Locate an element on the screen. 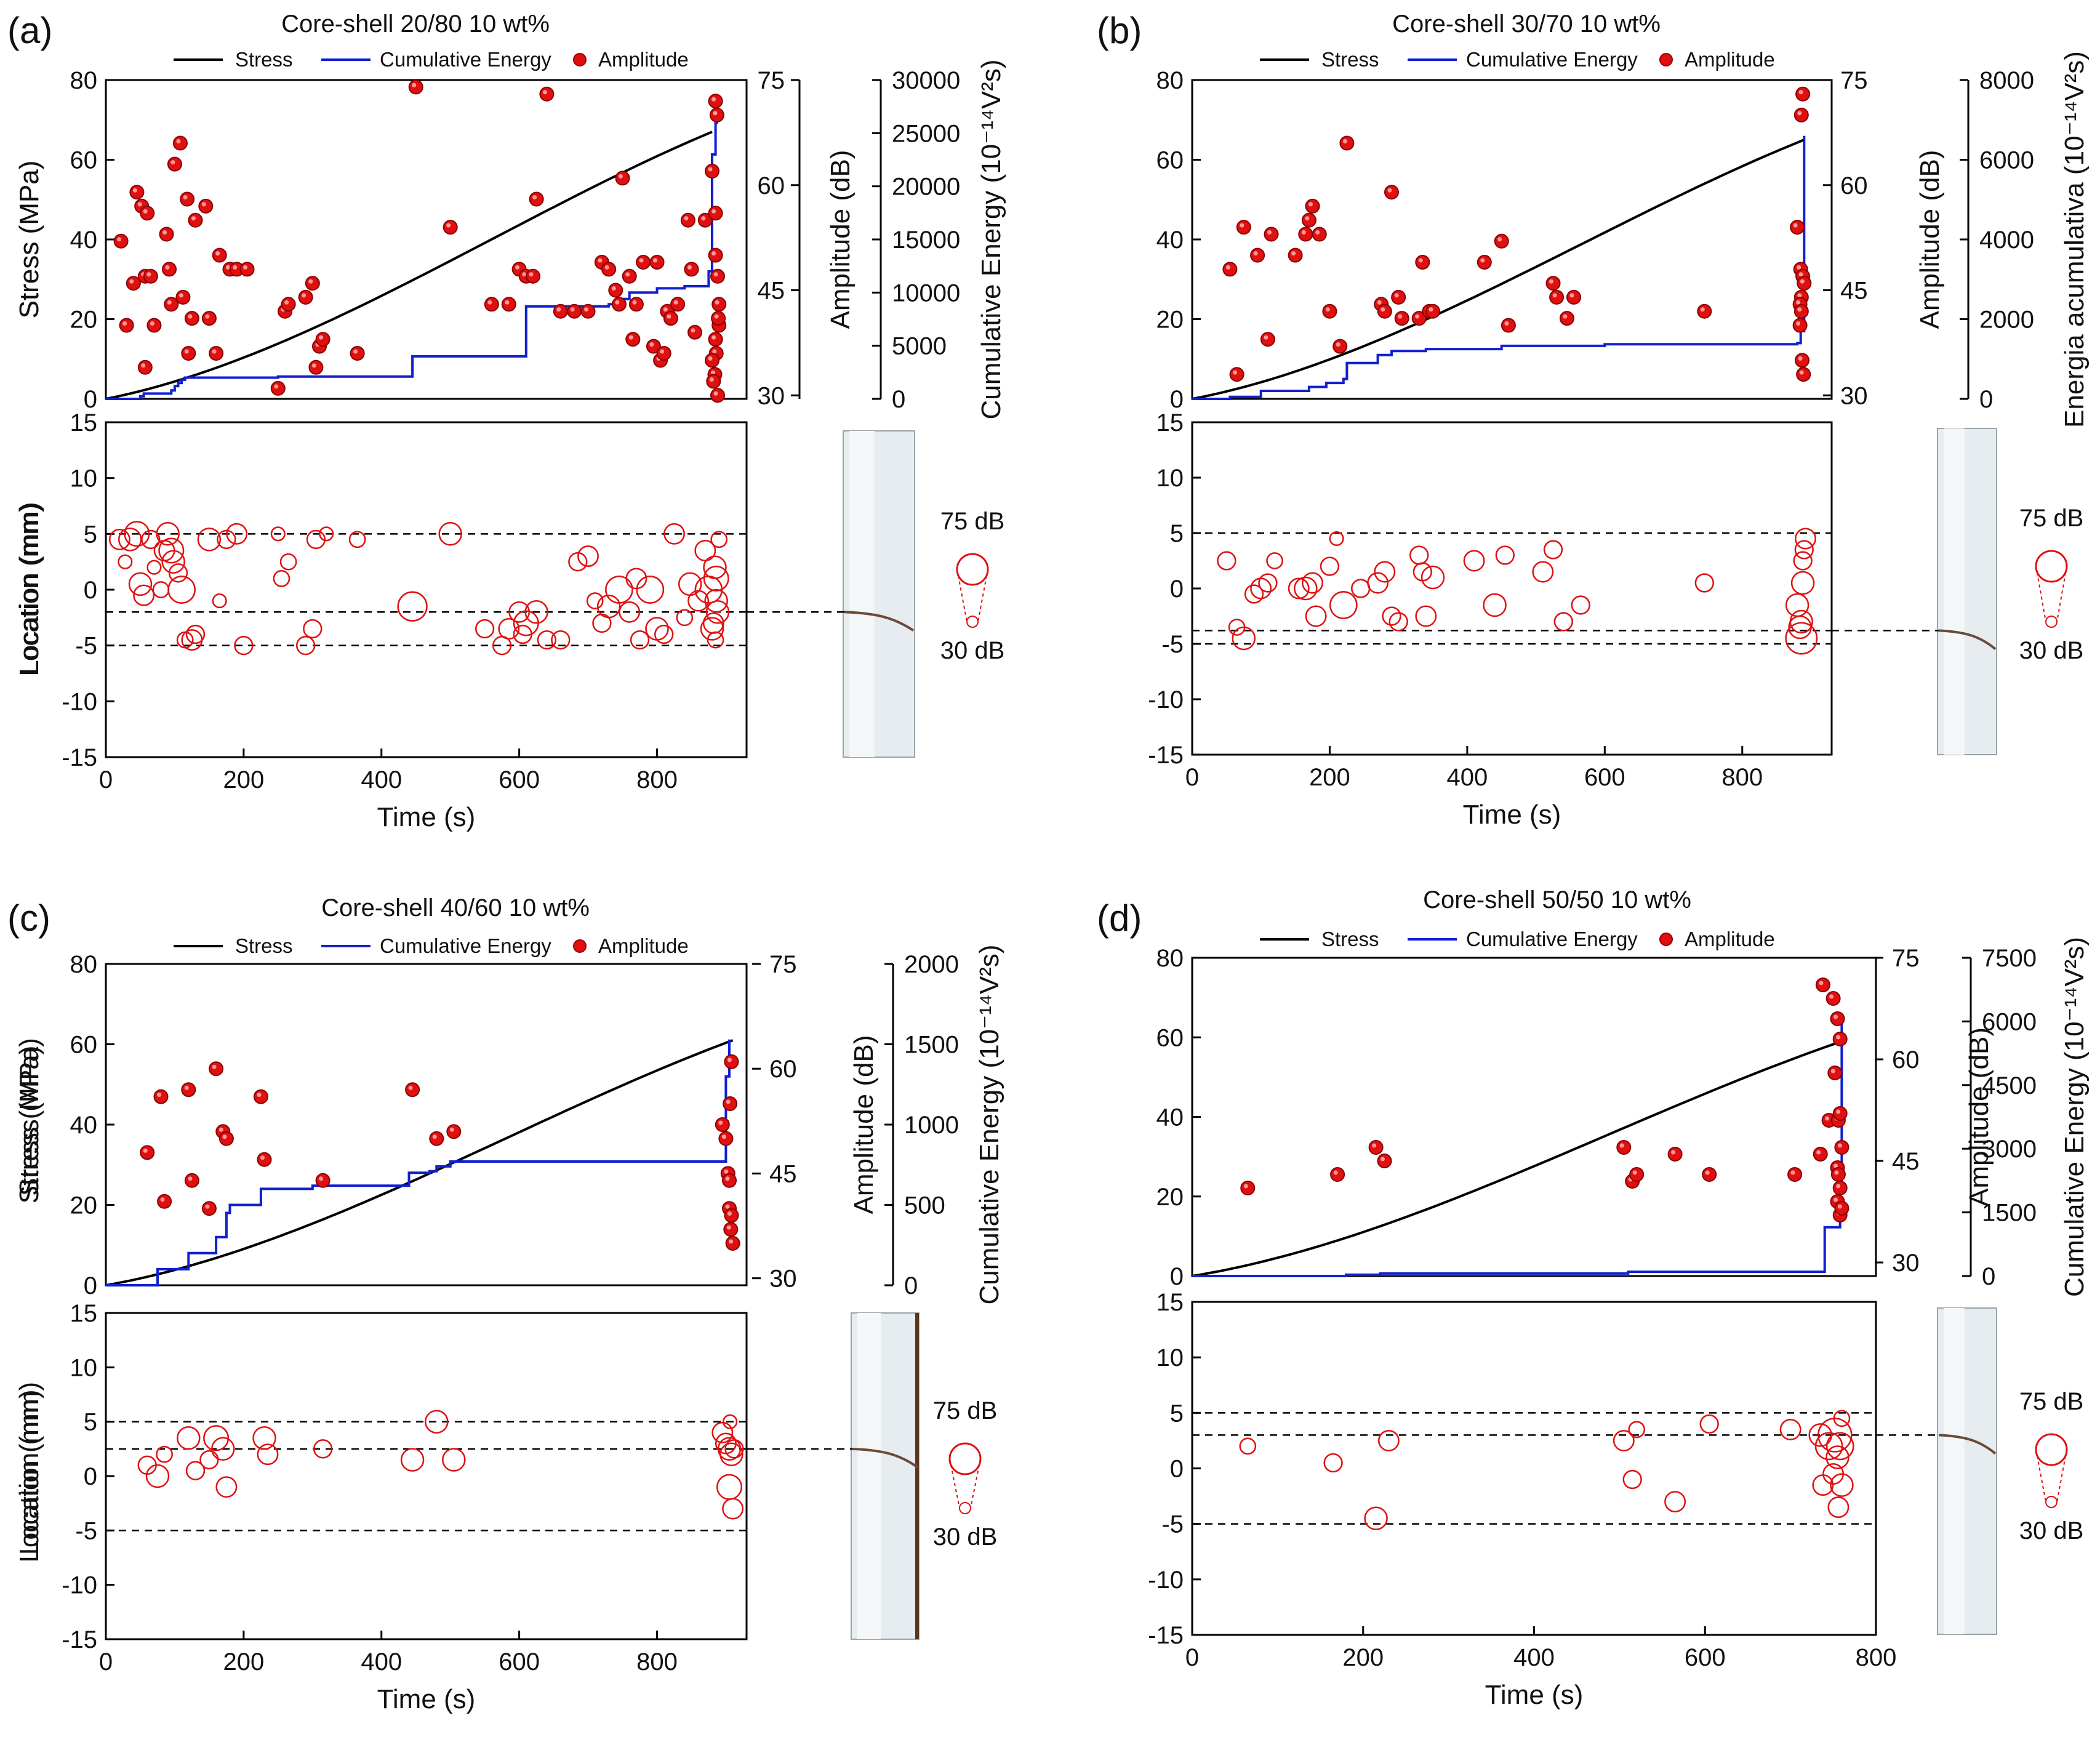  stress-tick-label: 20 is located at coordinates (84, 1205).